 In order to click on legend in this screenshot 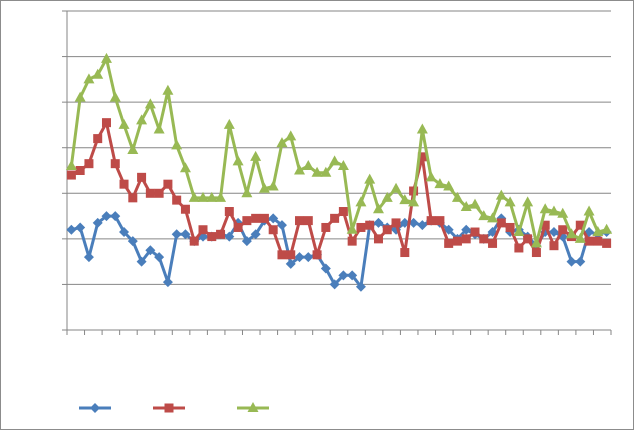, I will do `click(174, 407)`.